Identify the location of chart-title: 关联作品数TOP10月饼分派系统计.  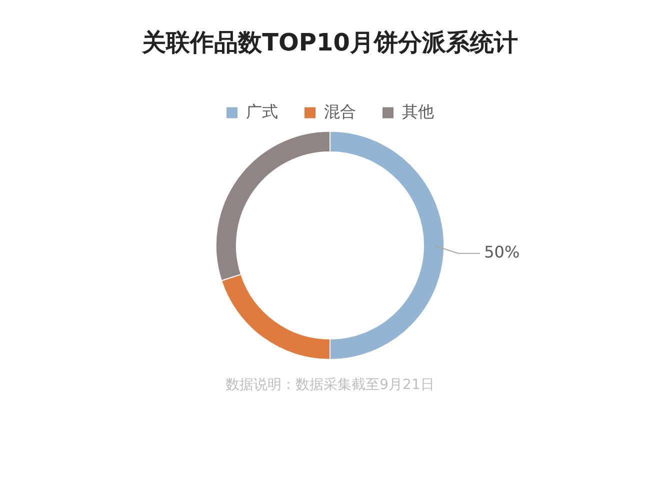
(329, 42).